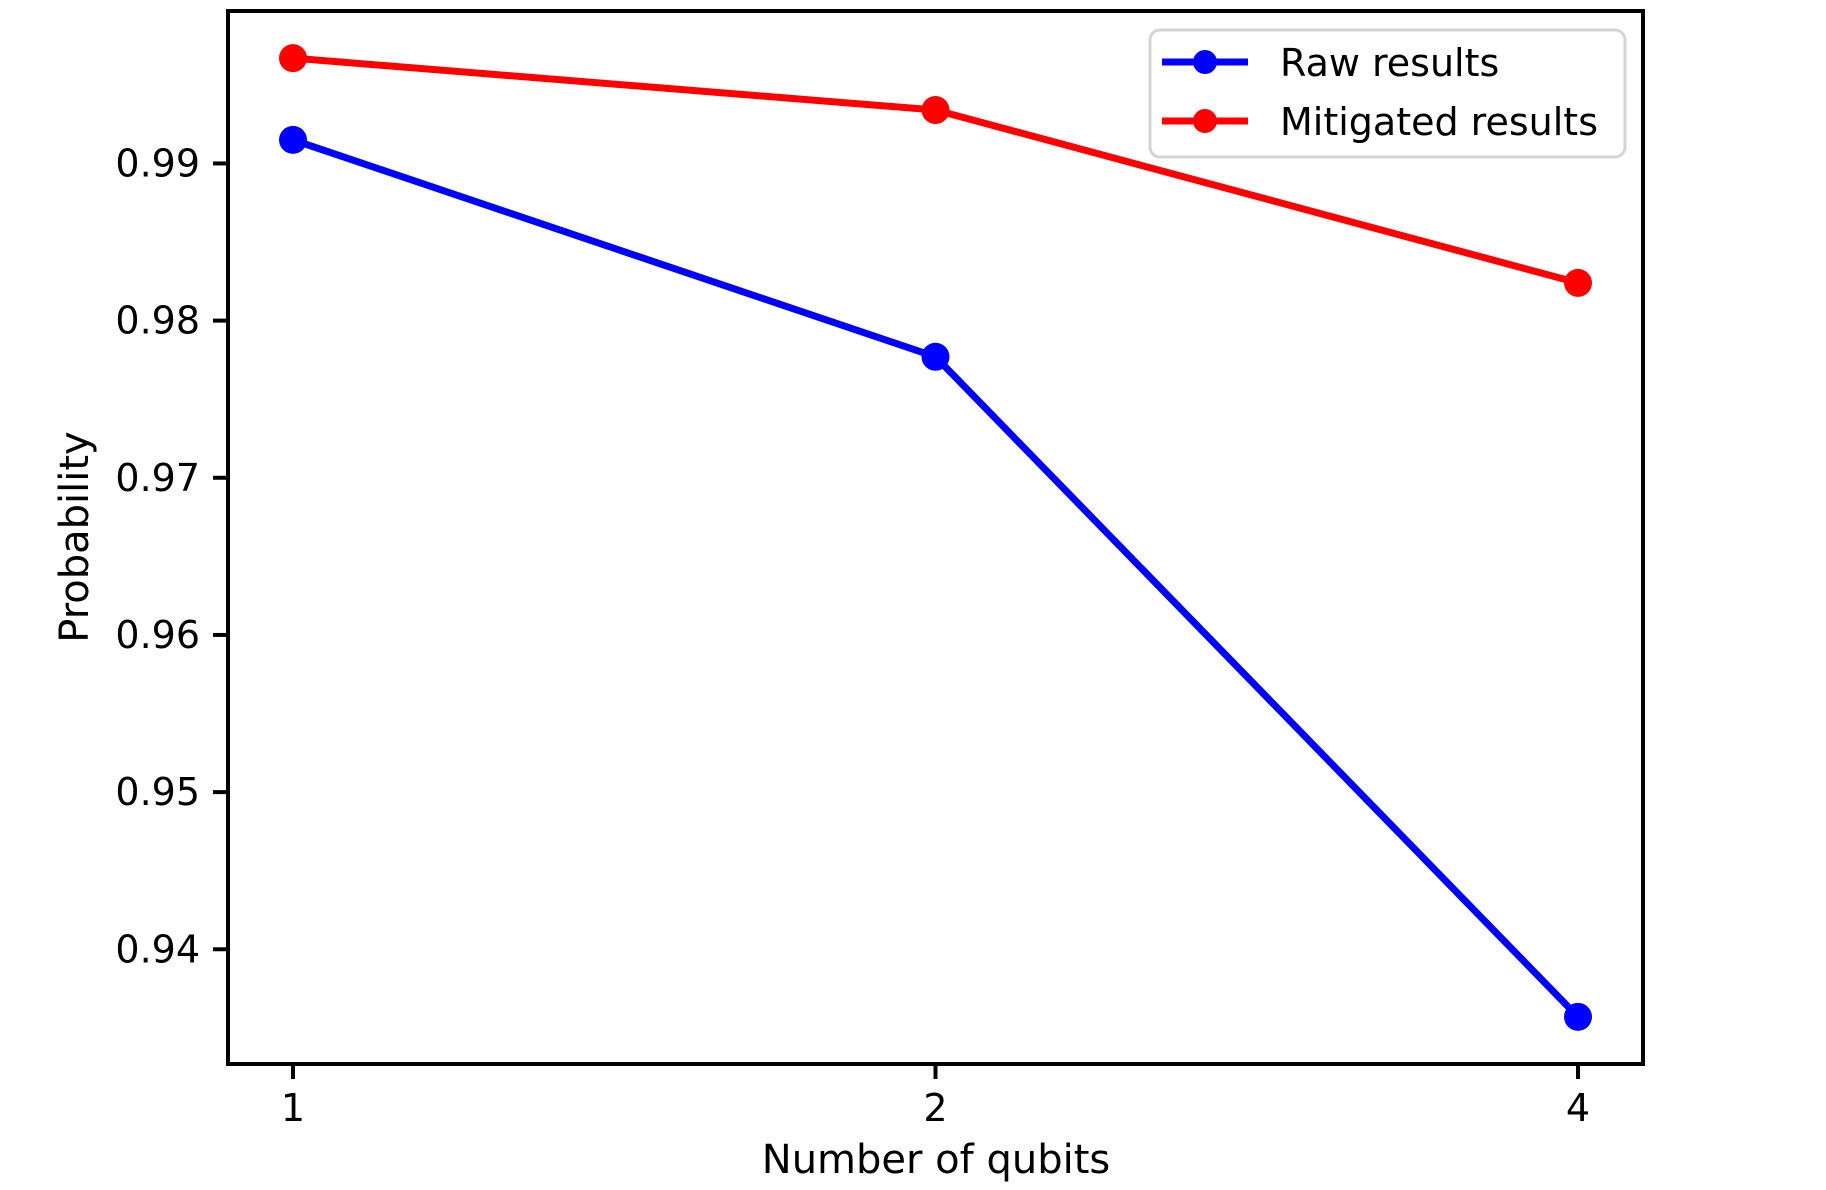 Image resolution: width=1826 pixels, height=1190 pixels. I want to click on x-tick-label: 1, so click(293, 1108).